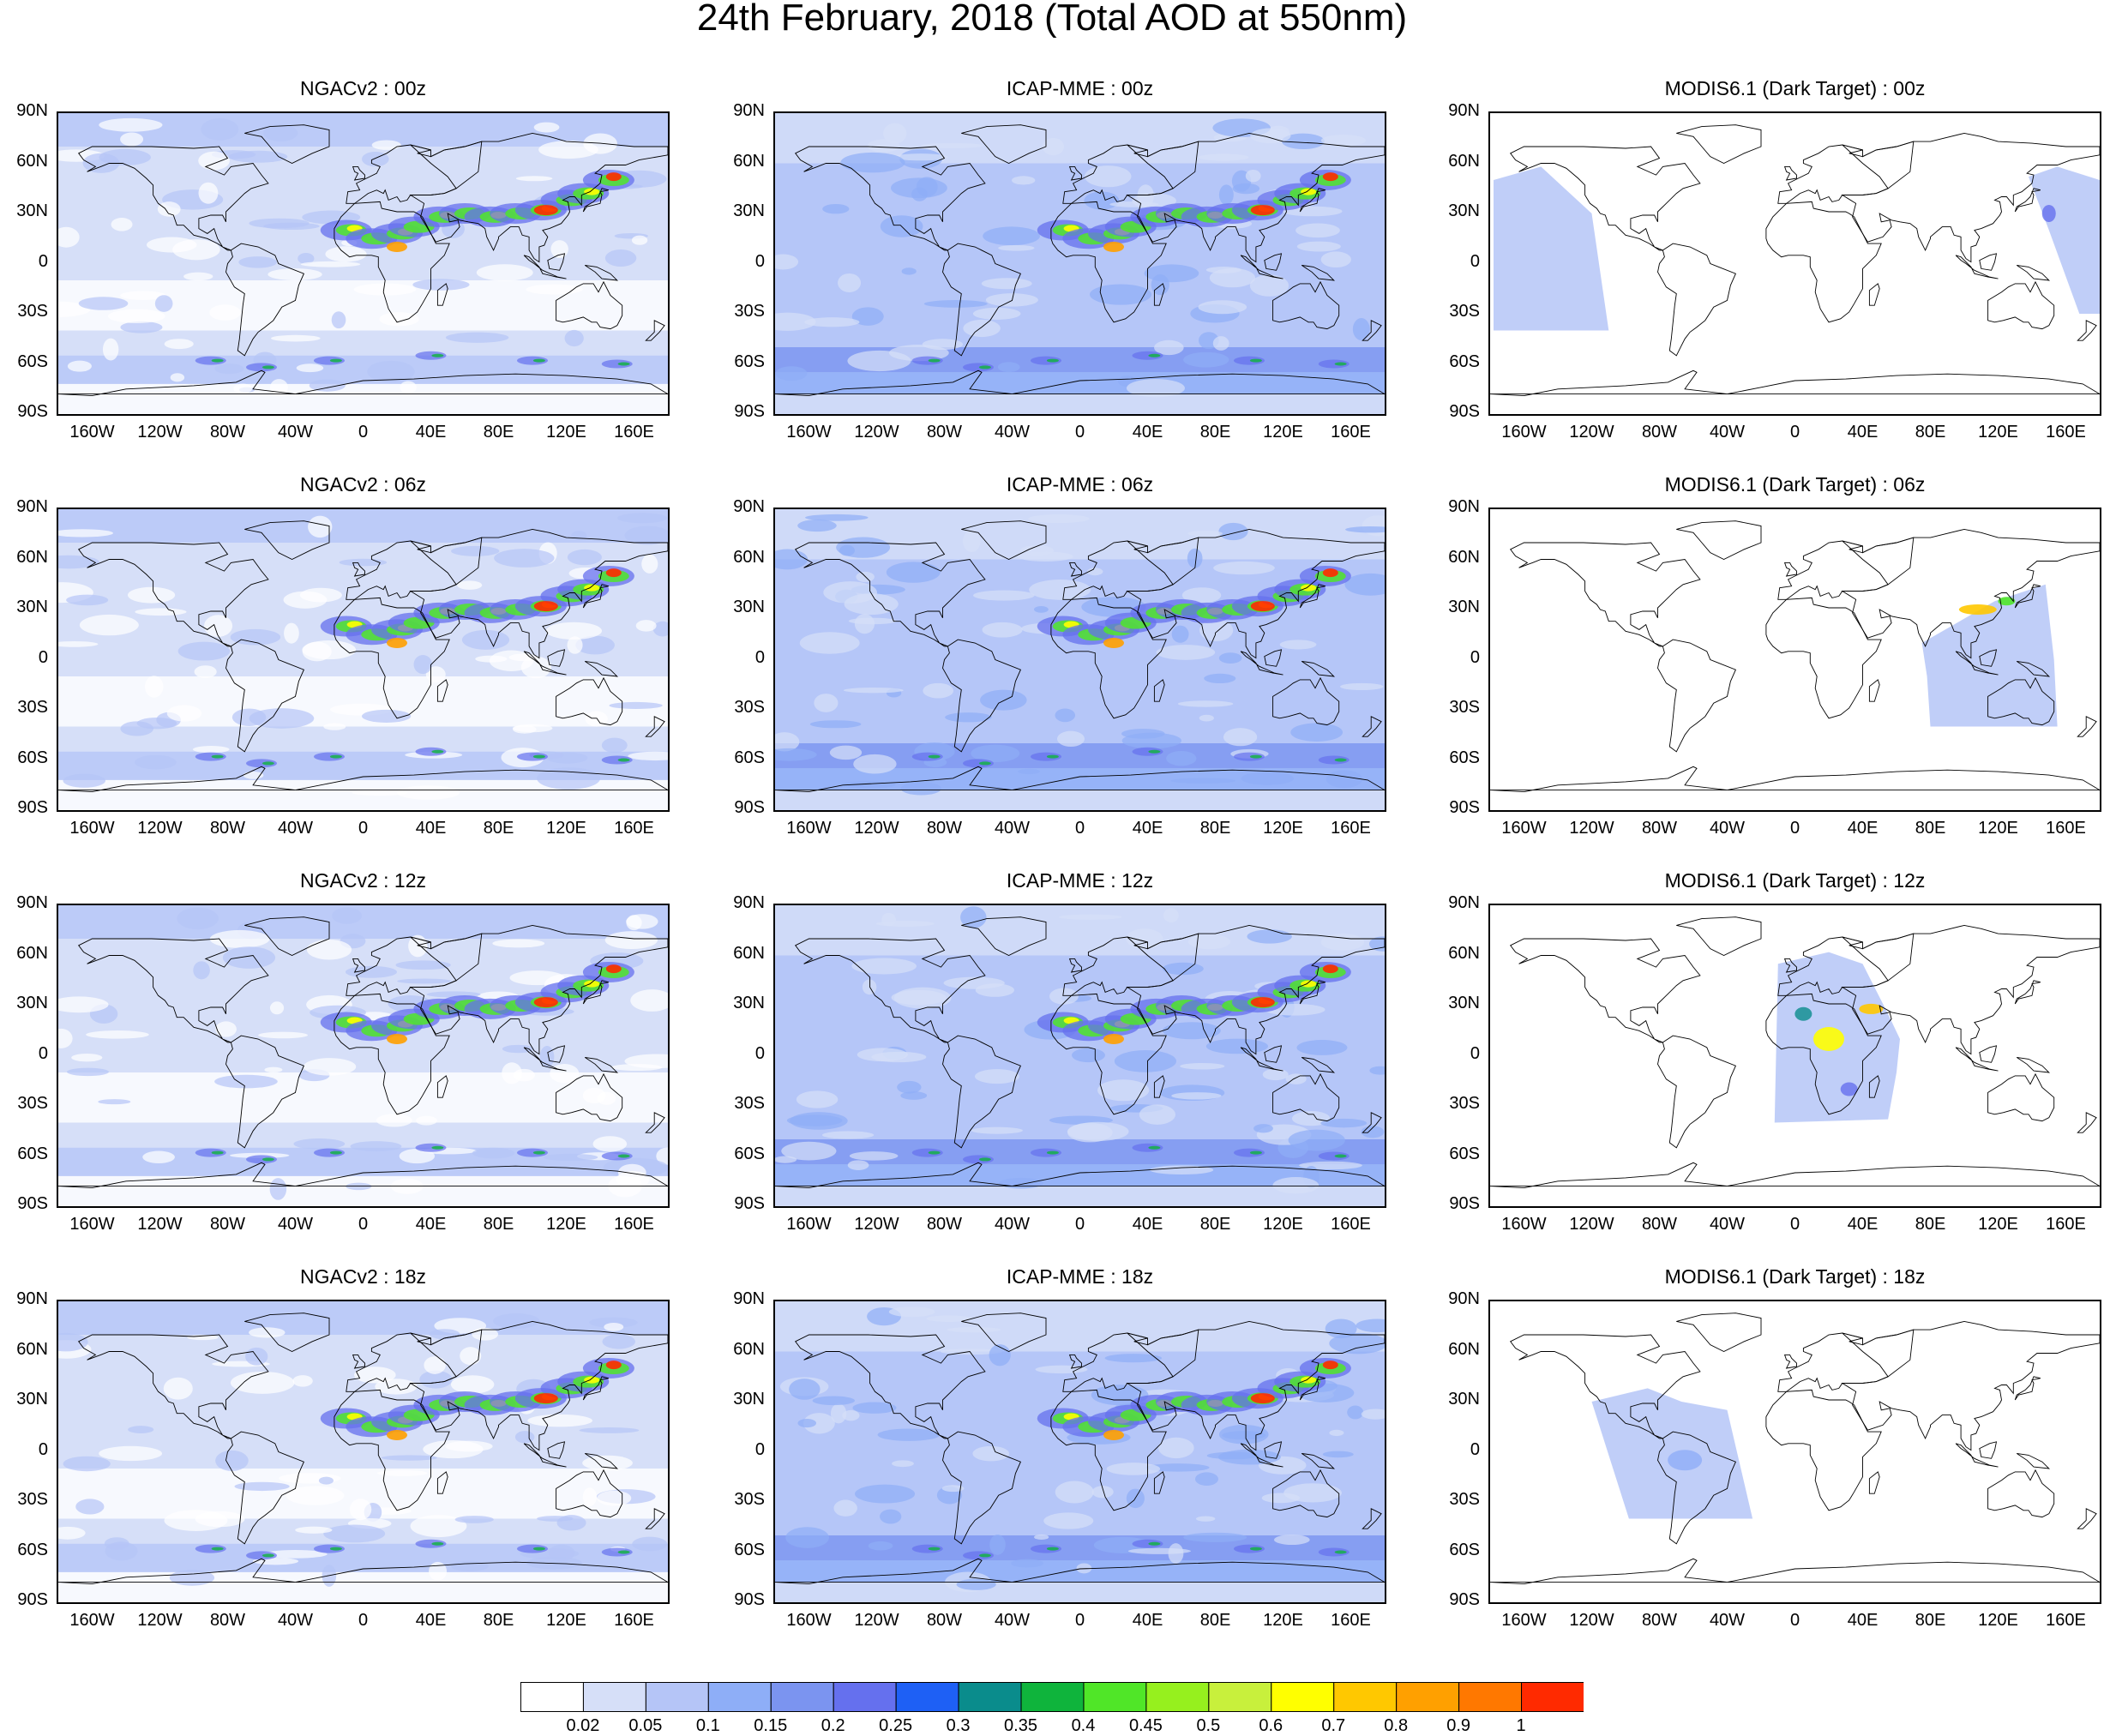  Describe the element at coordinates (1080, 383) in the screenshot. I see `coastline-antarctica` at that location.